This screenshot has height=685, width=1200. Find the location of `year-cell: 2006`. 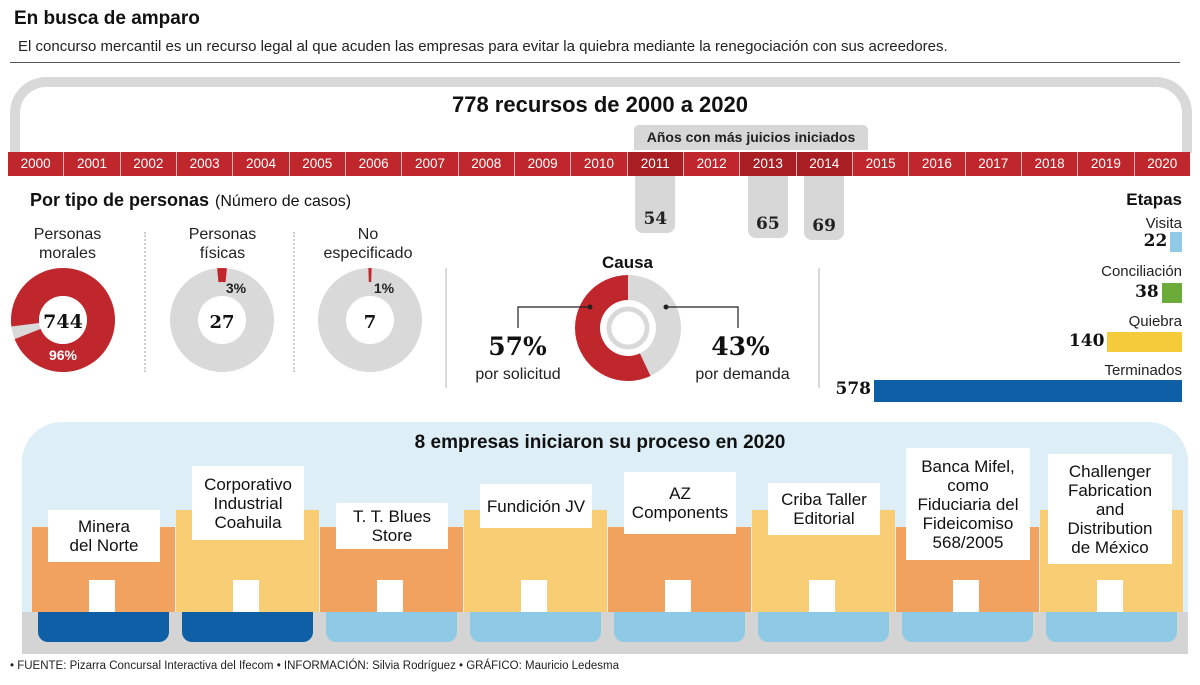

year-cell: 2006 is located at coordinates (374, 164).